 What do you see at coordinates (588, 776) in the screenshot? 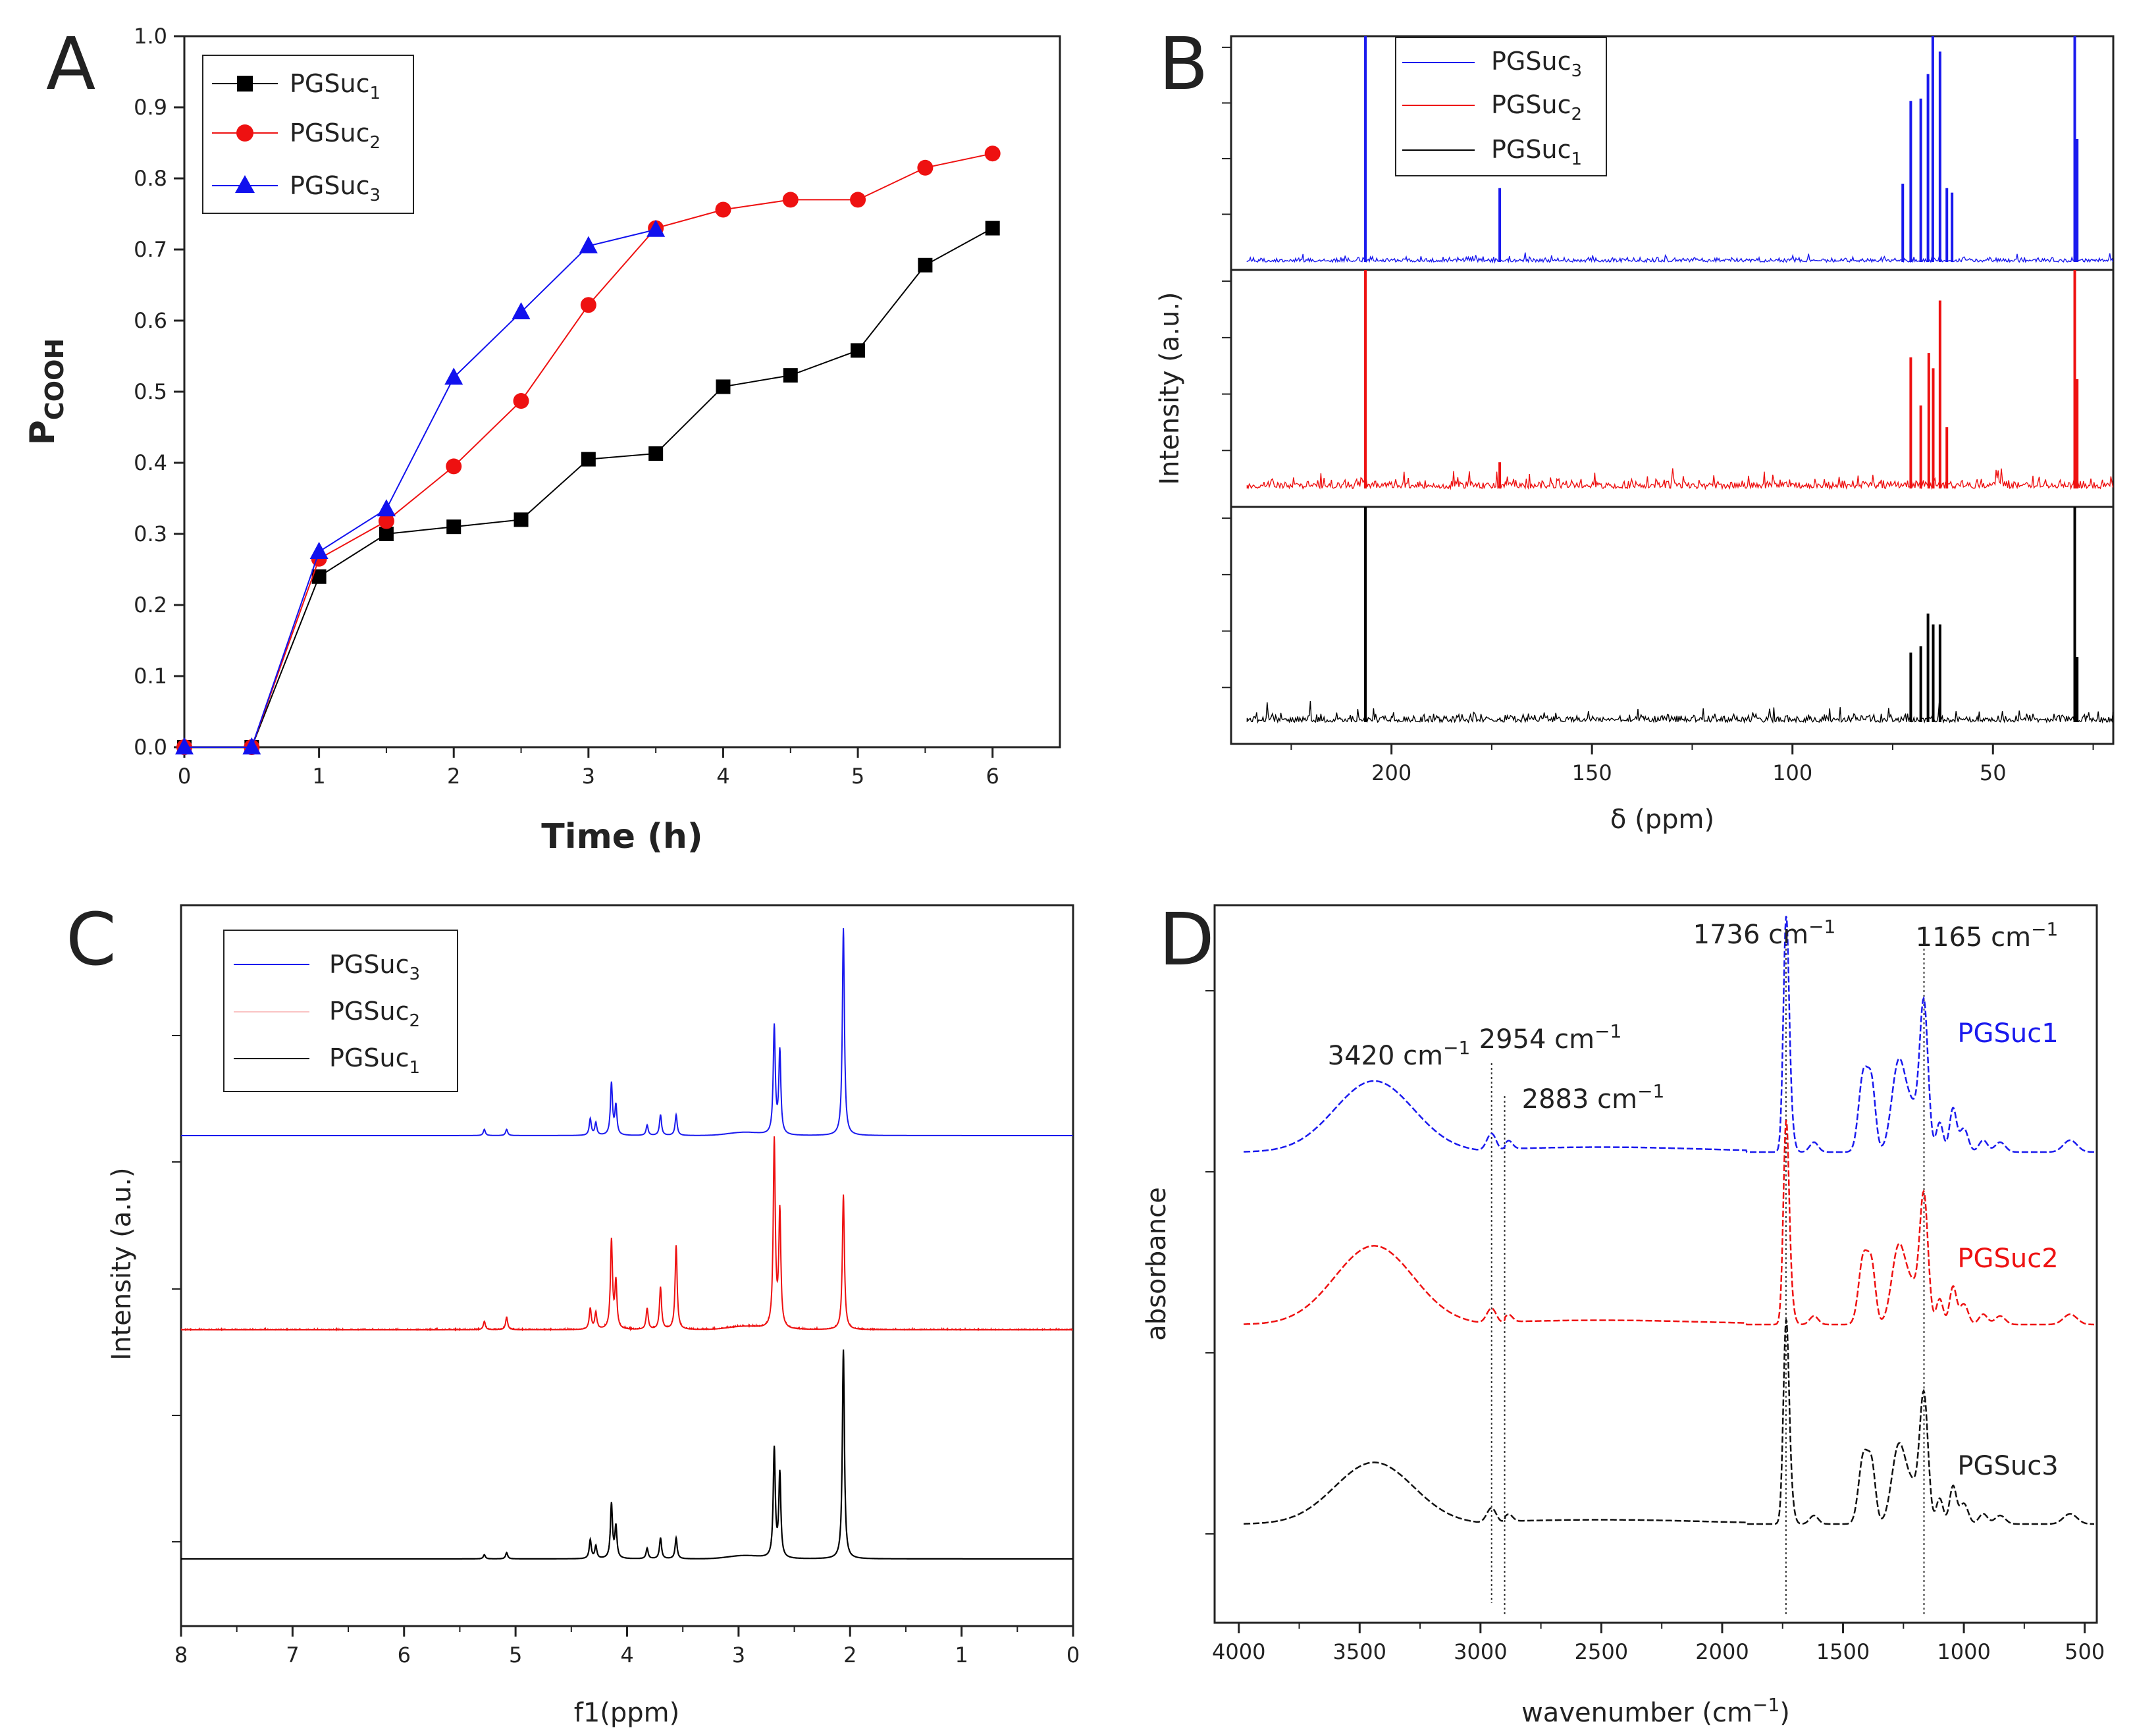
I see `panel-a-xtick-label: 3` at bounding box center [588, 776].